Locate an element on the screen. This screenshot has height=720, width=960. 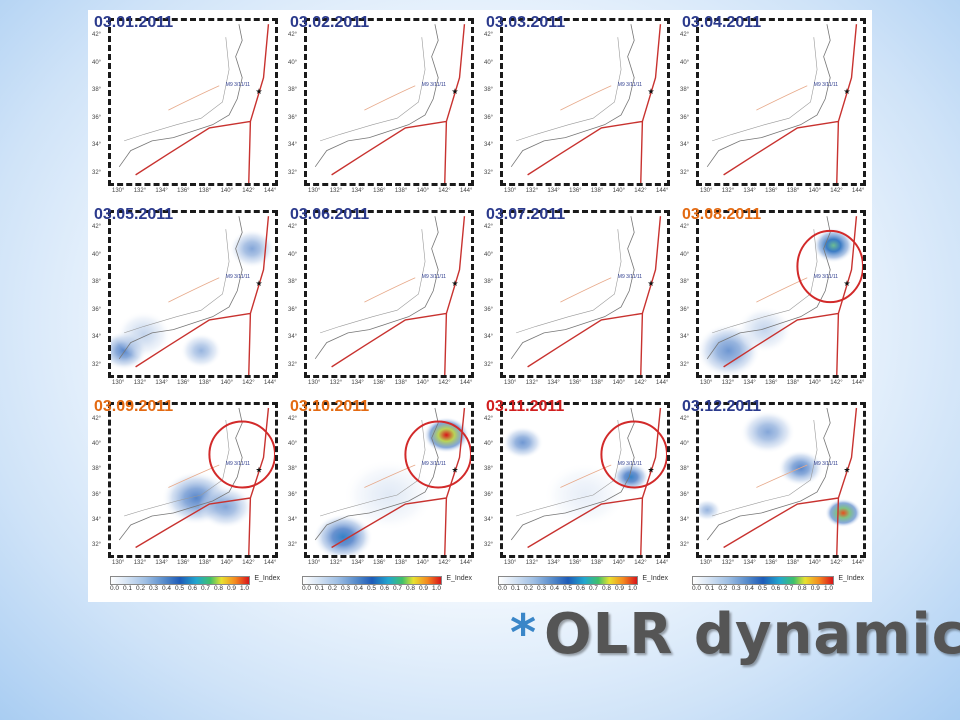
colorbar-tick-label: 0.4 is located at coordinates (167, 588).